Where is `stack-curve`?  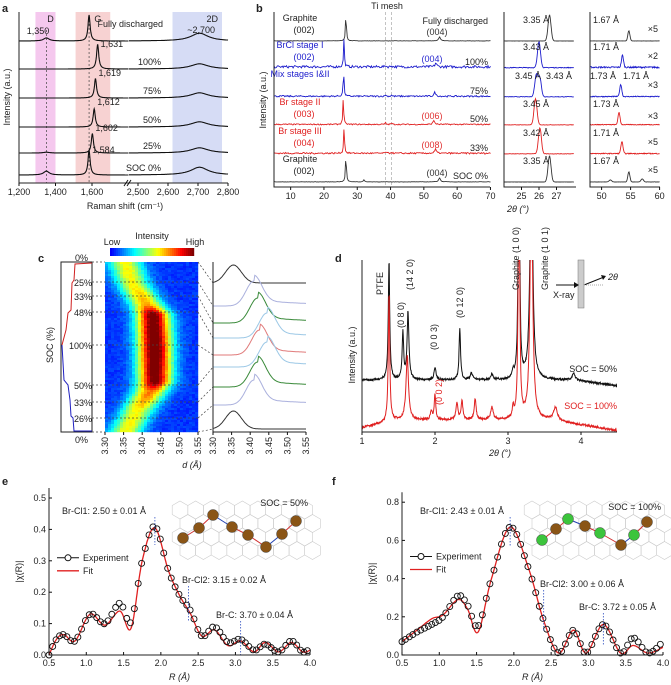
stack-curve is located at coordinates (259, 322).